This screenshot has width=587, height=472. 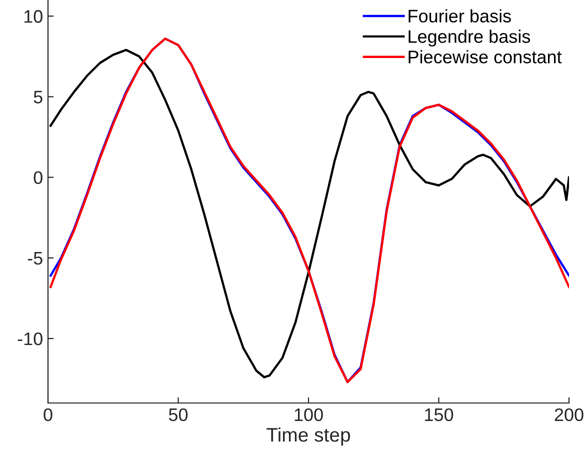 I want to click on y-tick-label: 10, so click(x=33, y=16).